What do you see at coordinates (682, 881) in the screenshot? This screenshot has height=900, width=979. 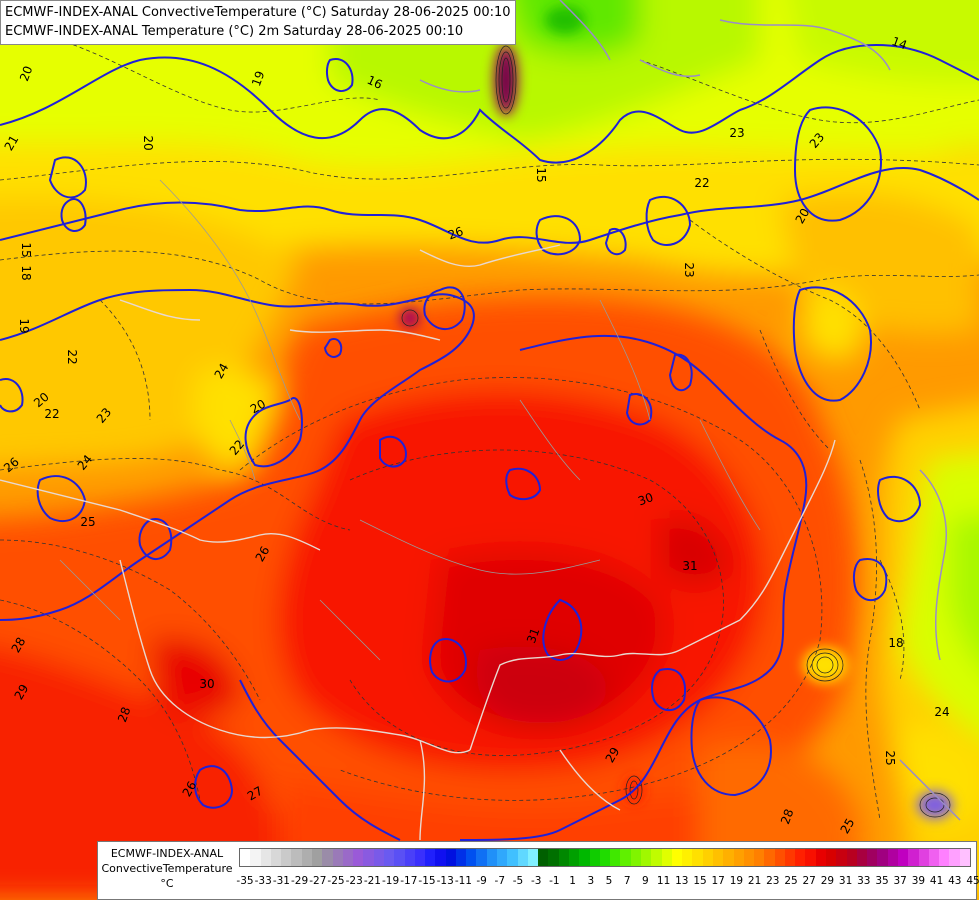 I see `legend-tick-label: 13` at bounding box center [682, 881].